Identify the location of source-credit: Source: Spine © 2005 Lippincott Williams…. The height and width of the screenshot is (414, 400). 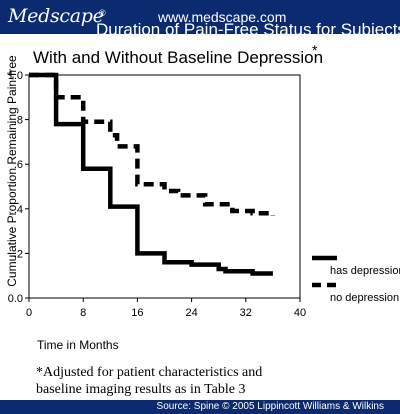
(270, 406).